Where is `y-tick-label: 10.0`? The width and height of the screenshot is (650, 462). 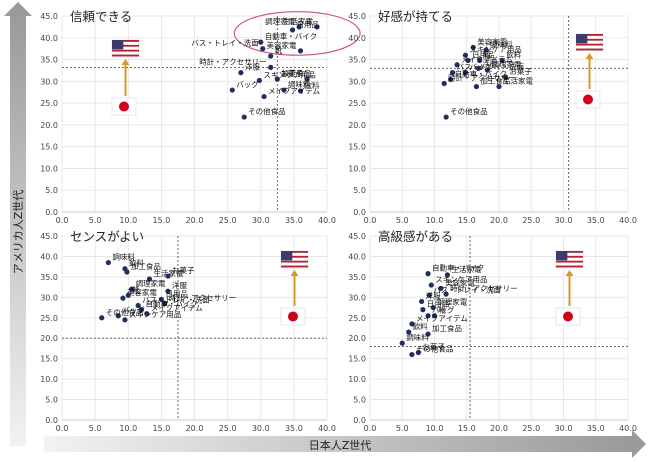 y-tick-label: 10.0 is located at coordinates (49, 168).